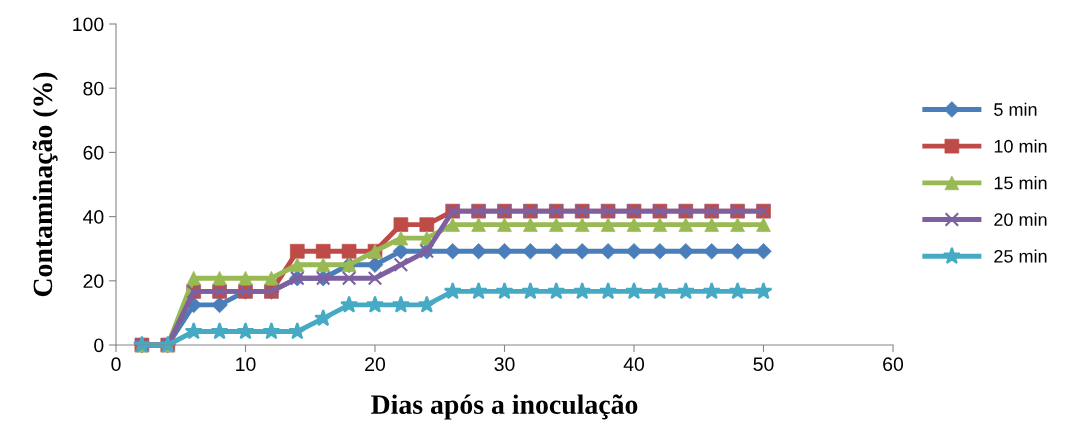  Describe the element at coordinates (246, 364) in the screenshot. I see `x-tick-label: 10` at that location.